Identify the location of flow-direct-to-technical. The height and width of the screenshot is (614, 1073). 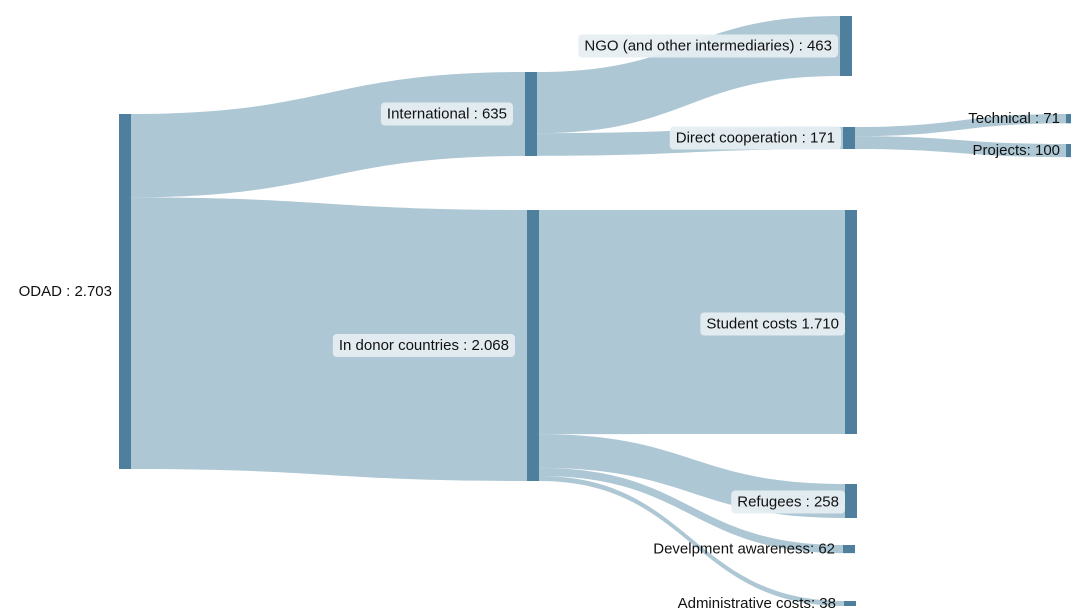
(960, 125).